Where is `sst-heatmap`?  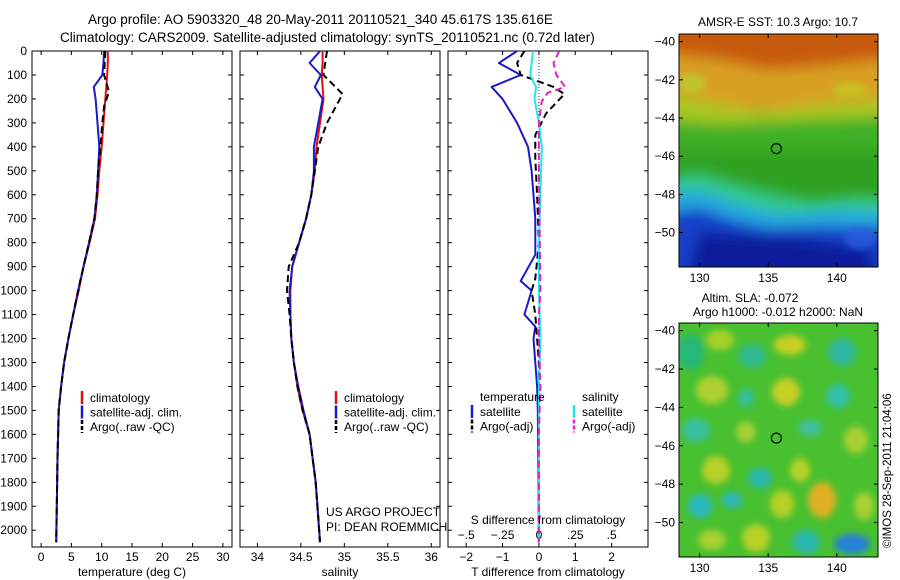
sst-heatmap is located at coordinates (778, 150).